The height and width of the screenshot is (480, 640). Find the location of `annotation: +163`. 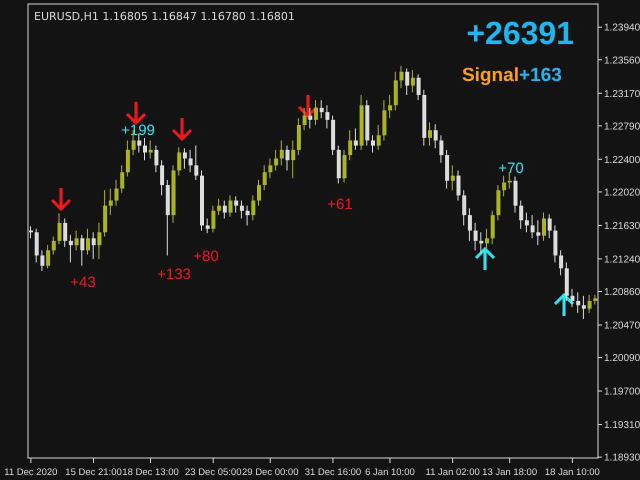

annotation: +163 is located at coordinates (540, 75).